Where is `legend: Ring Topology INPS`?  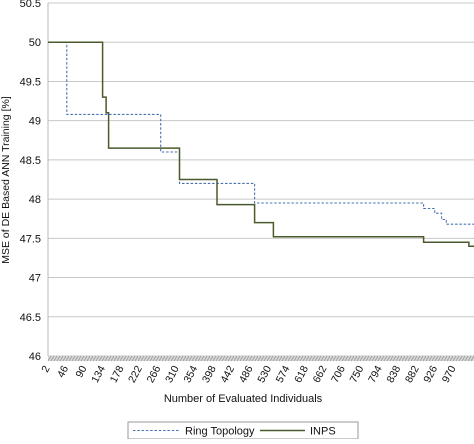 legend: Ring Topology INPS is located at coordinates (243, 430).